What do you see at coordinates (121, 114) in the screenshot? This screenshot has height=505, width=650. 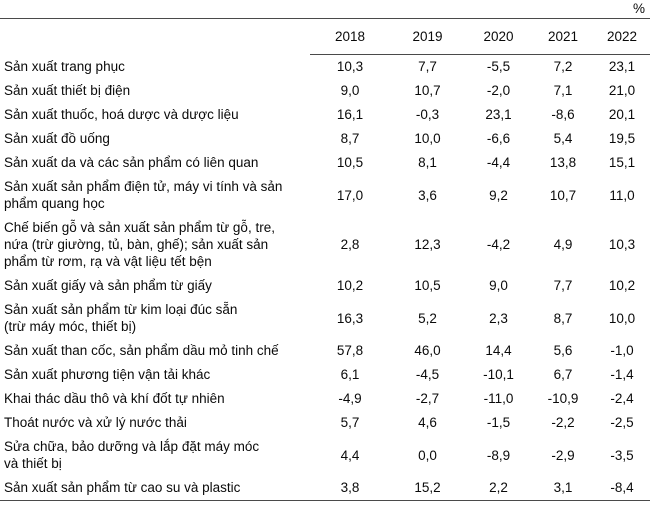 I see `row-label: Sản xuất thuốc, hoá dược và dược liệu` at bounding box center [121, 114].